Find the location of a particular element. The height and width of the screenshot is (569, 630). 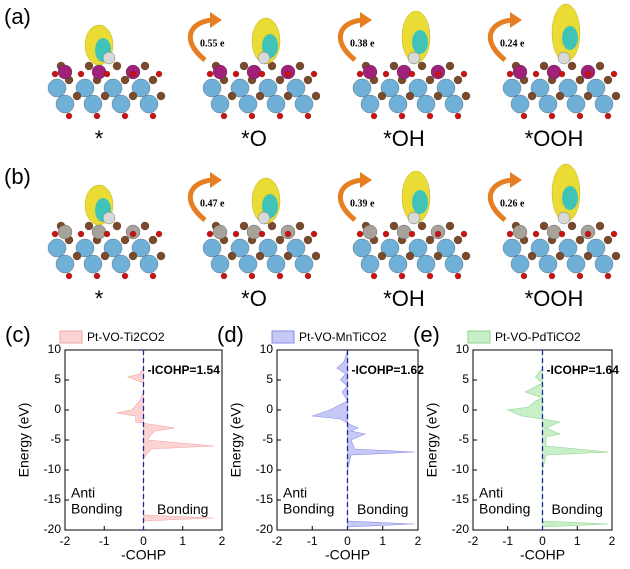

y-tick-label: 10 is located at coordinates (267, 349).